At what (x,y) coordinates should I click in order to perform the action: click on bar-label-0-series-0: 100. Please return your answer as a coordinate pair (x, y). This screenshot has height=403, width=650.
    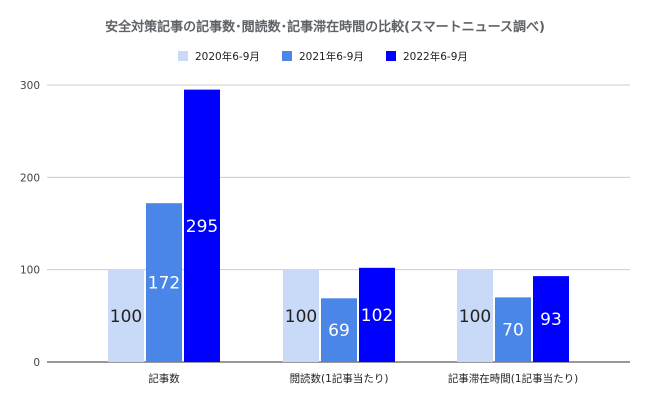
    Looking at the image, I should click on (126, 317).